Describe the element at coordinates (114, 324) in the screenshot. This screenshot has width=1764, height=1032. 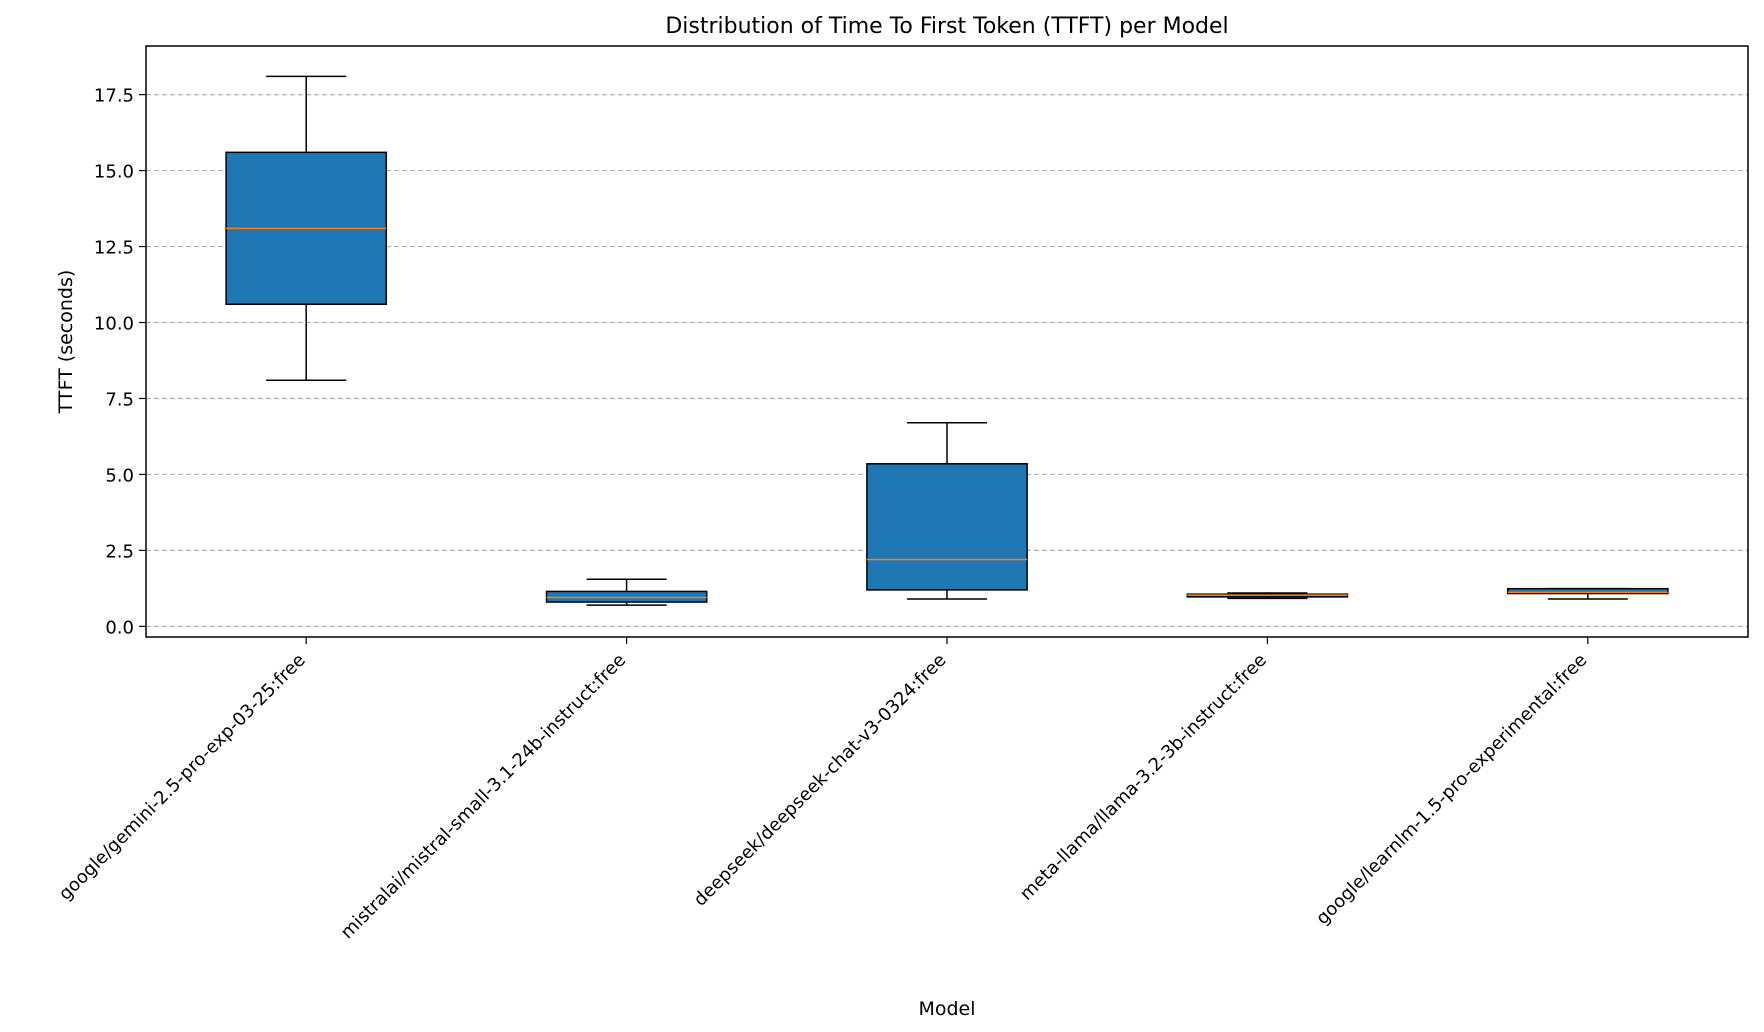
I see `y-tick-label: 10.0` at that location.